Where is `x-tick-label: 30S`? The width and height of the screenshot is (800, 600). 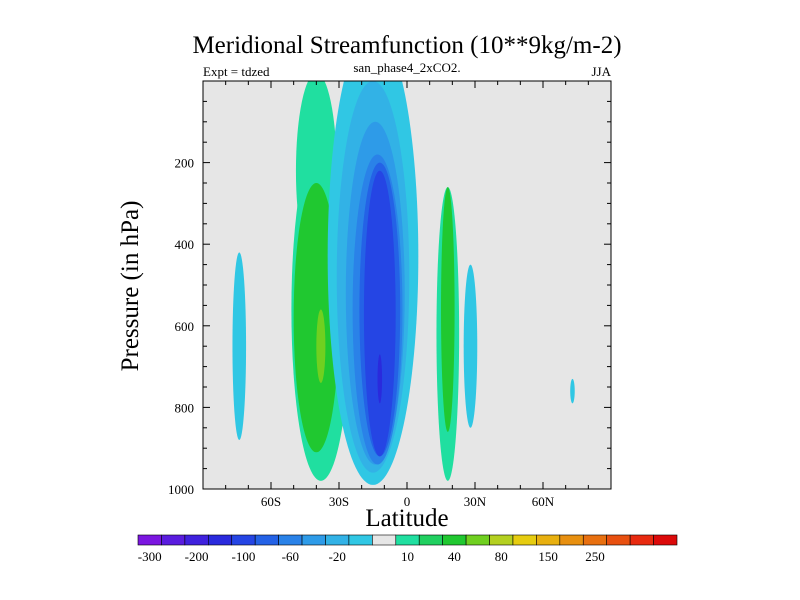 x-tick-label: 30S is located at coordinates (339, 501).